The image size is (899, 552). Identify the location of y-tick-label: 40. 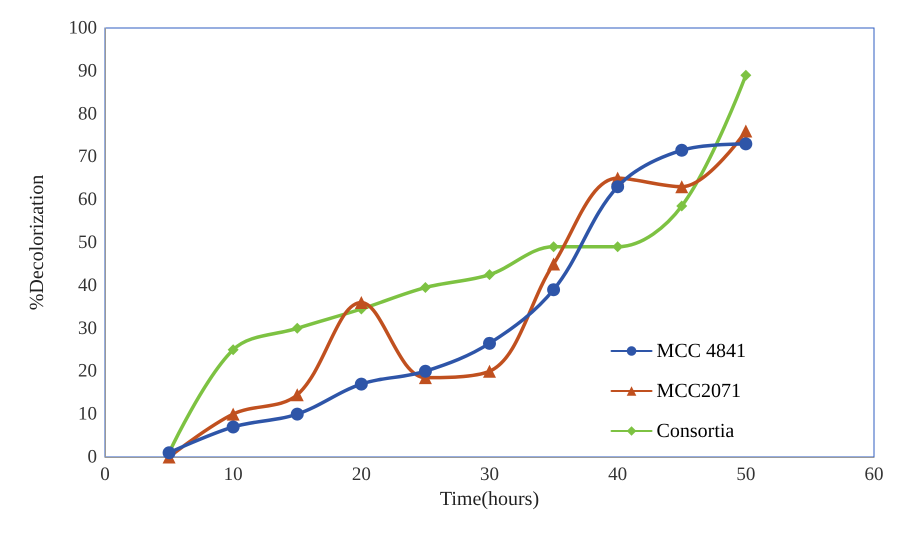
(87, 285).